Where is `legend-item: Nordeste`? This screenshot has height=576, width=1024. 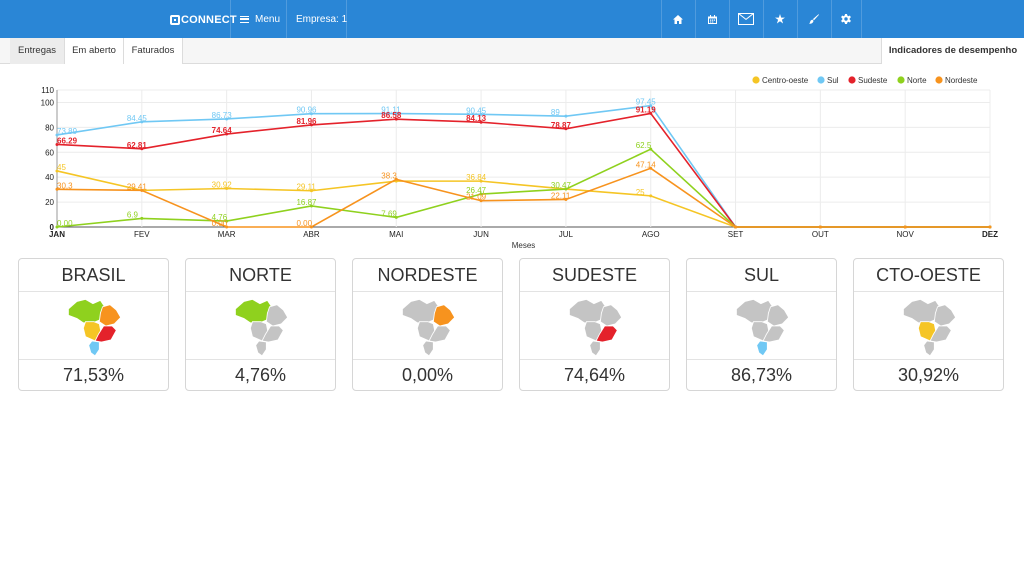
legend-item: Nordeste is located at coordinates (961, 80).